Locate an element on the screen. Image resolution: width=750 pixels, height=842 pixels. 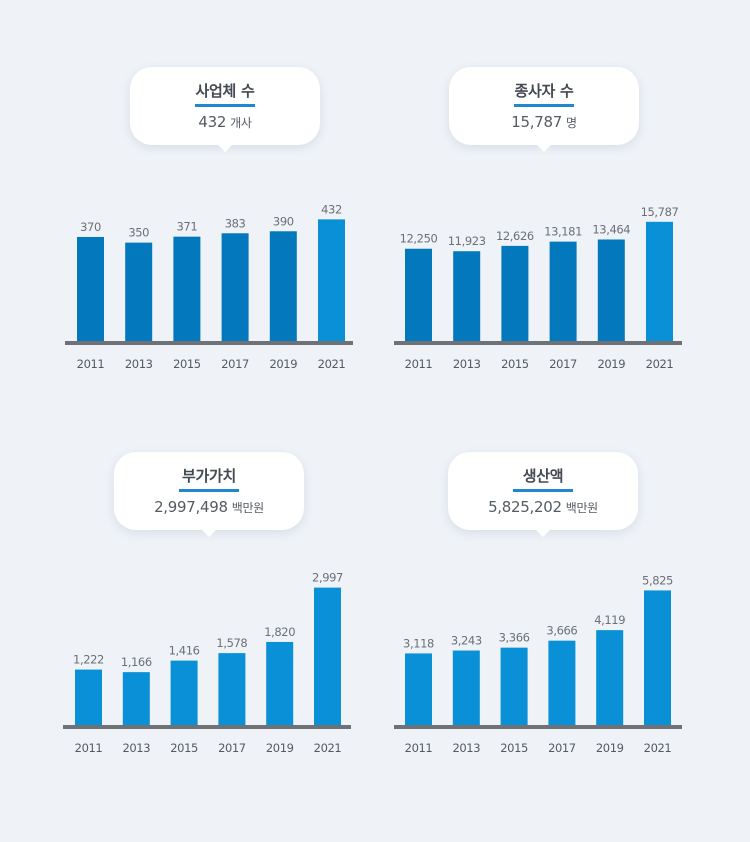
chart-title: 사업체 수 is located at coordinates (225, 91).